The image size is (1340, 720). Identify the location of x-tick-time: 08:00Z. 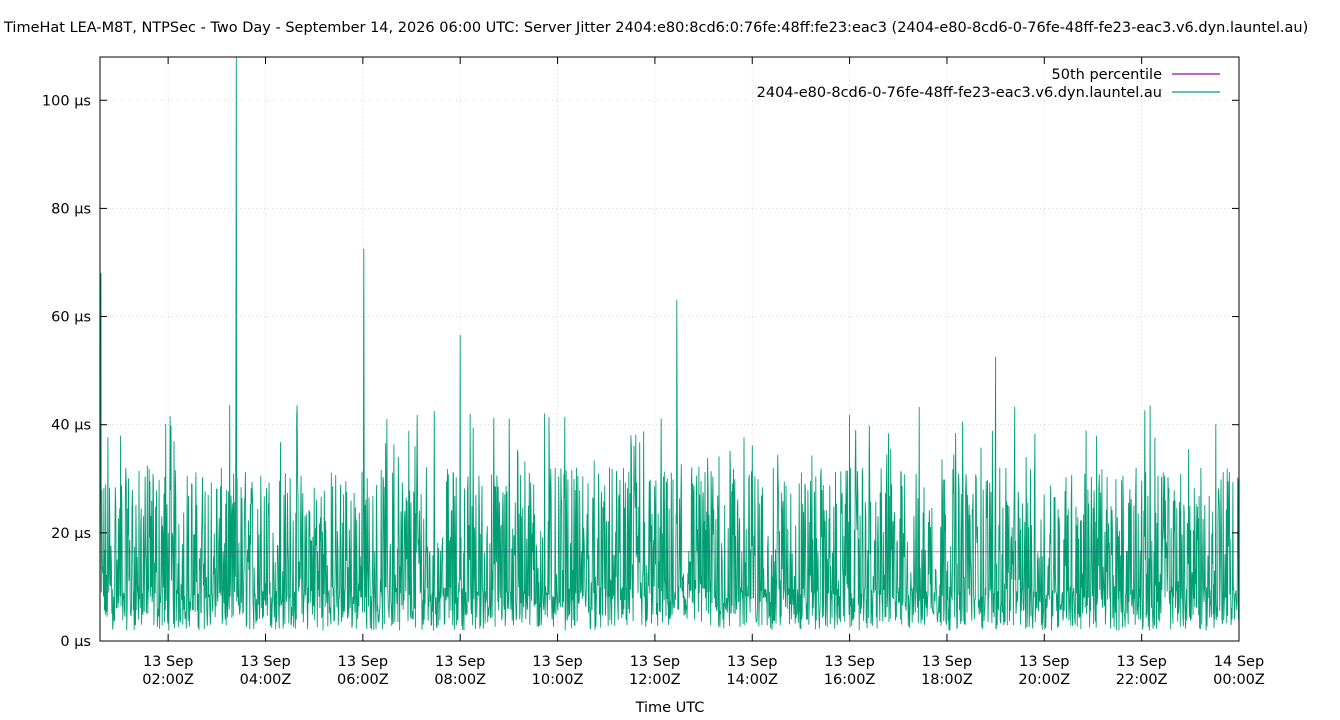
(460, 680).